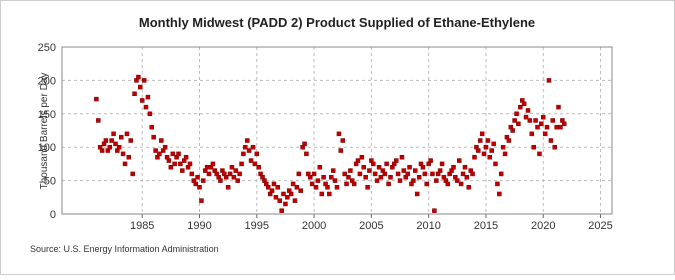 This screenshot has width=675, height=280. Describe the element at coordinates (257, 226) in the screenshot. I see `x-tick-label: 1995` at that location.